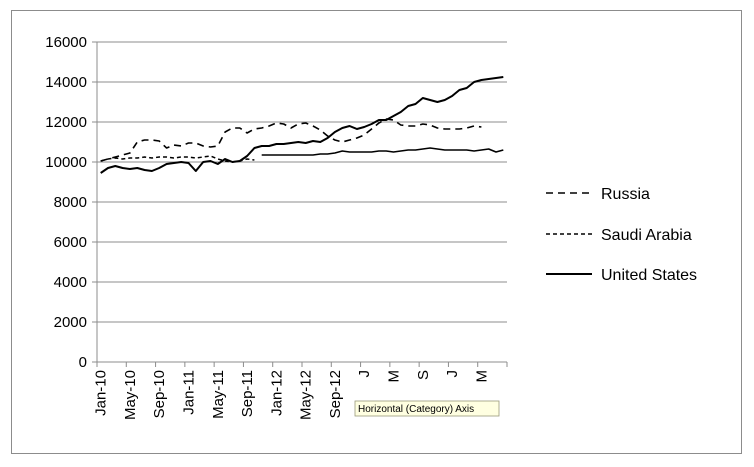 The image size is (754, 467). I want to click on series-line-united-states, so click(302, 125).